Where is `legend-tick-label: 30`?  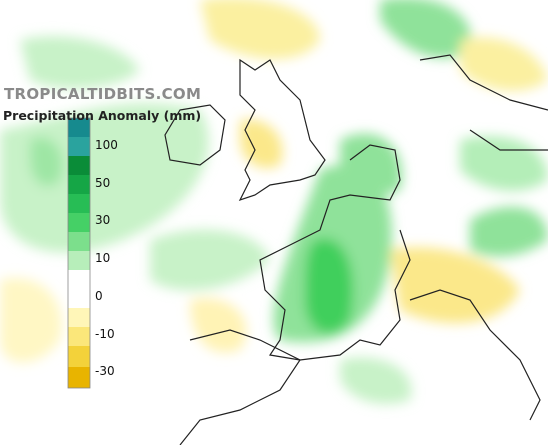 legend-tick-label: 30 is located at coordinates (103, 220).